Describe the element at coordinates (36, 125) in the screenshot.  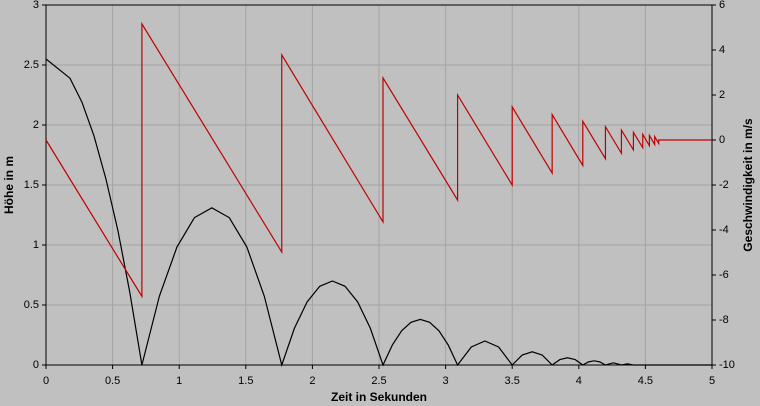
I see `y-tick-label: 2` at that location.